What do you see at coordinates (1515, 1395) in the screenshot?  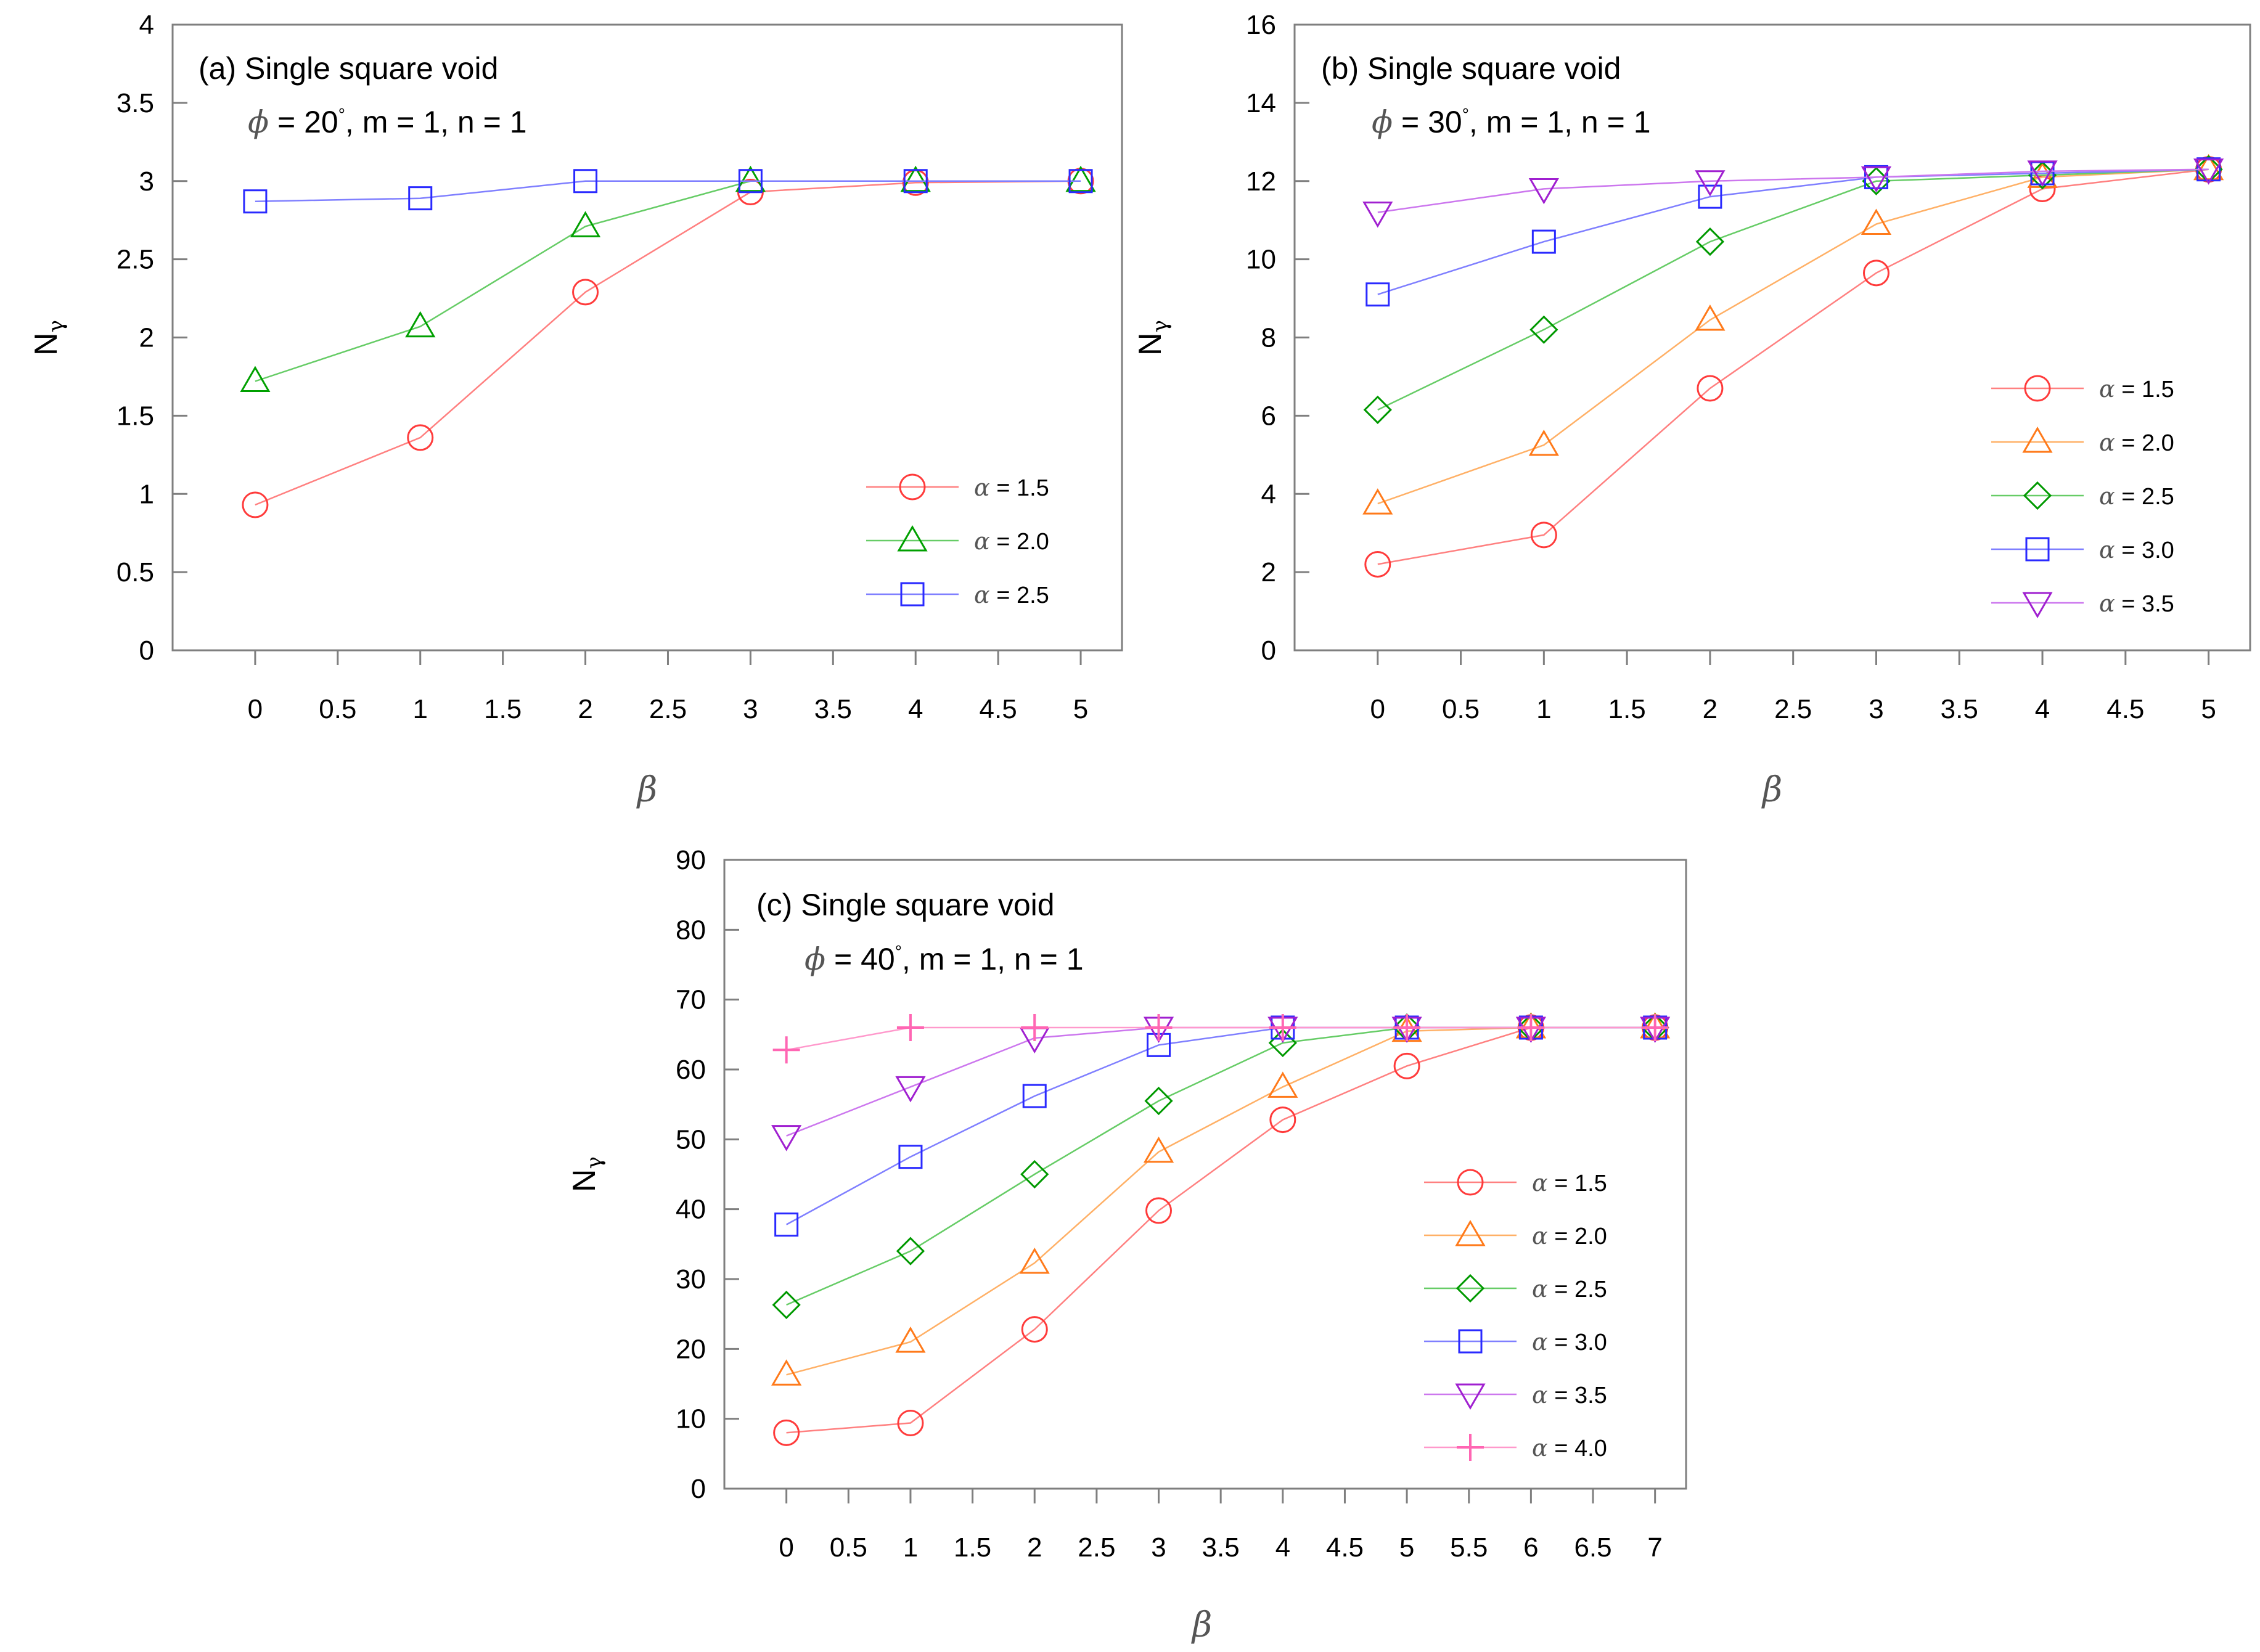 I see `legend-entry: α = 3.5` at bounding box center [1515, 1395].